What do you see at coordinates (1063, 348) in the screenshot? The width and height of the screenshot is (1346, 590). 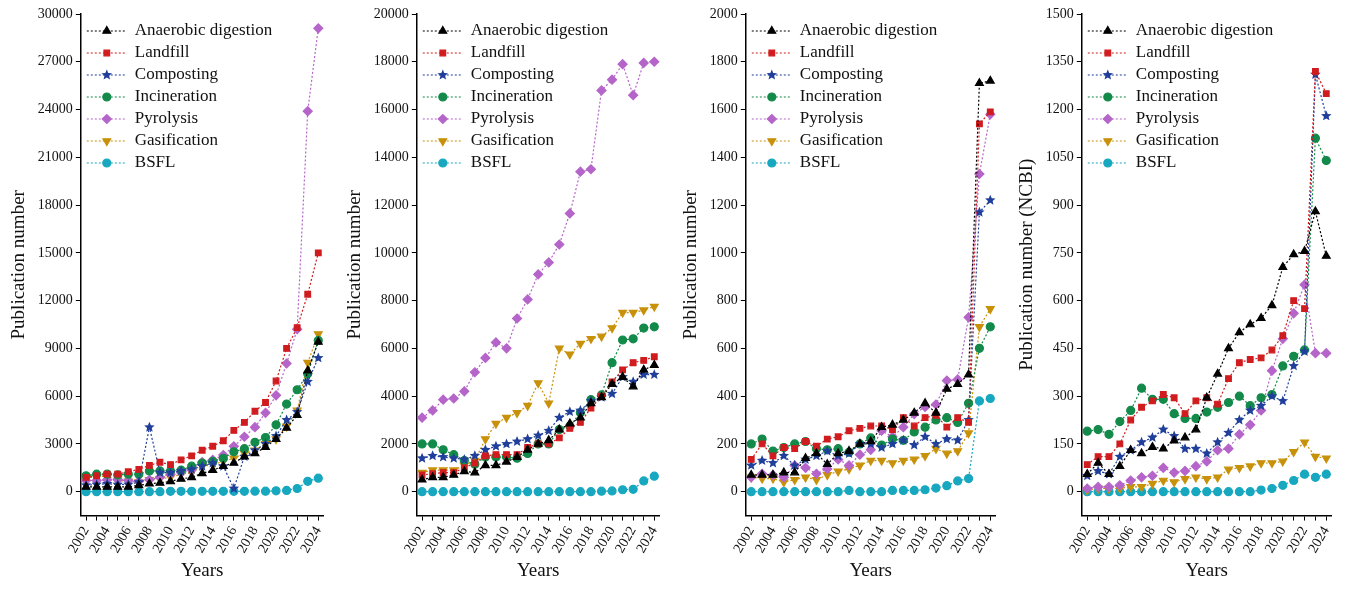 I see `y-tick-label: 450` at bounding box center [1063, 348].